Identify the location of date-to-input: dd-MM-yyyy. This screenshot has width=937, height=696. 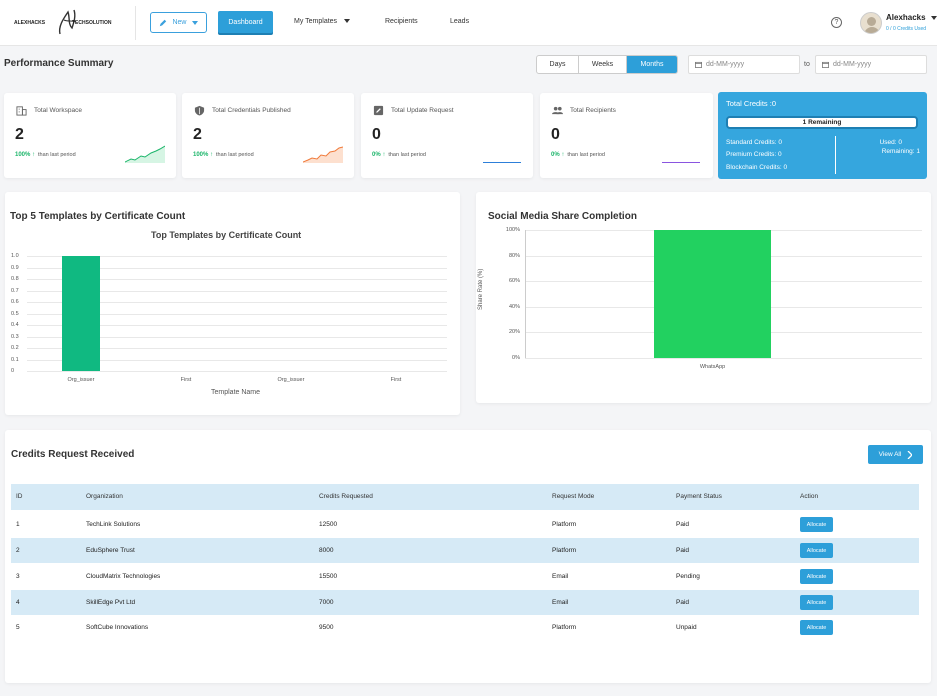
(871, 64).